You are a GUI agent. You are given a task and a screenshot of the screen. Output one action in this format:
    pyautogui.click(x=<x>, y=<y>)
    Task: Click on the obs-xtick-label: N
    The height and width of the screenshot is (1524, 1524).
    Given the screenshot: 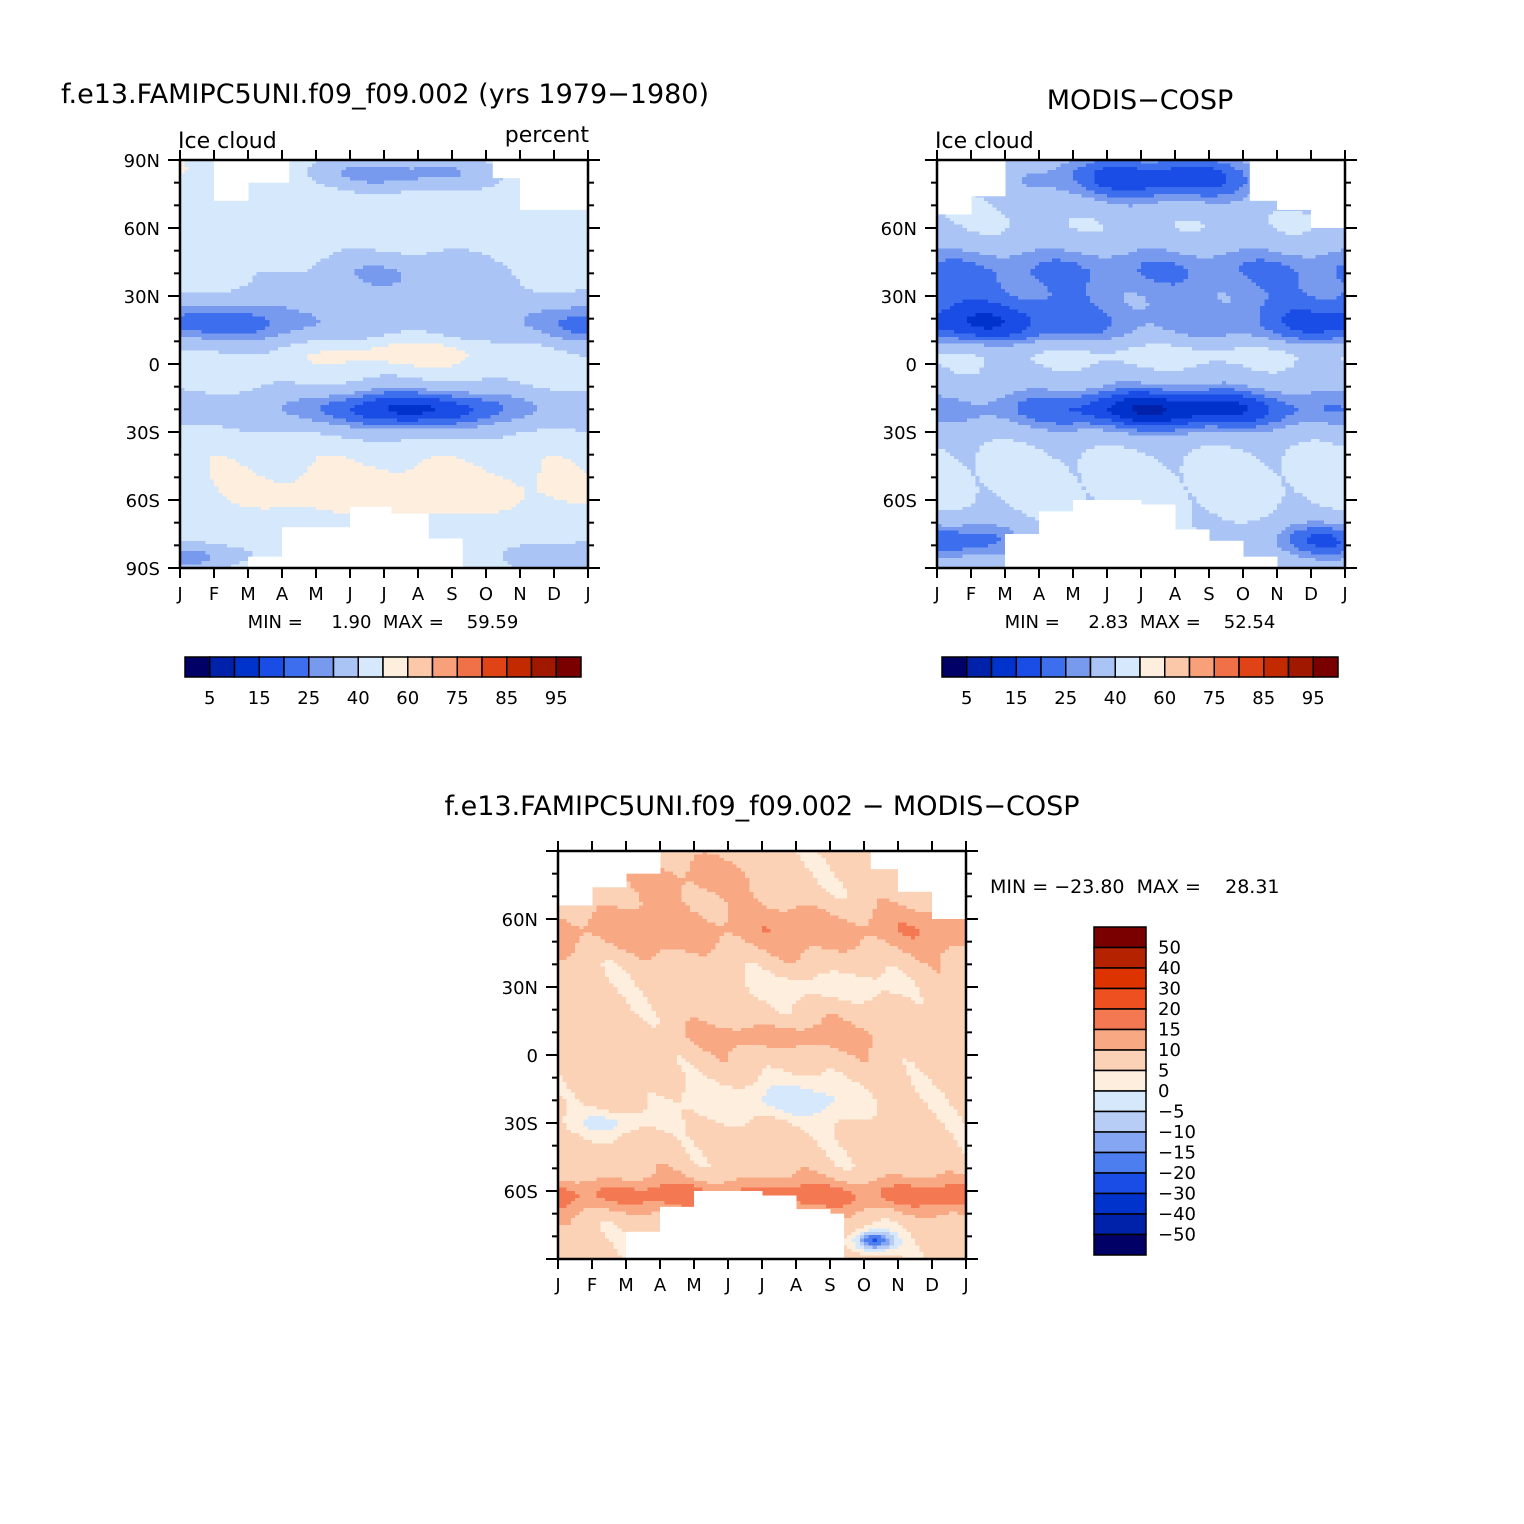 What is the action you would take?
    pyautogui.click(x=1276, y=594)
    